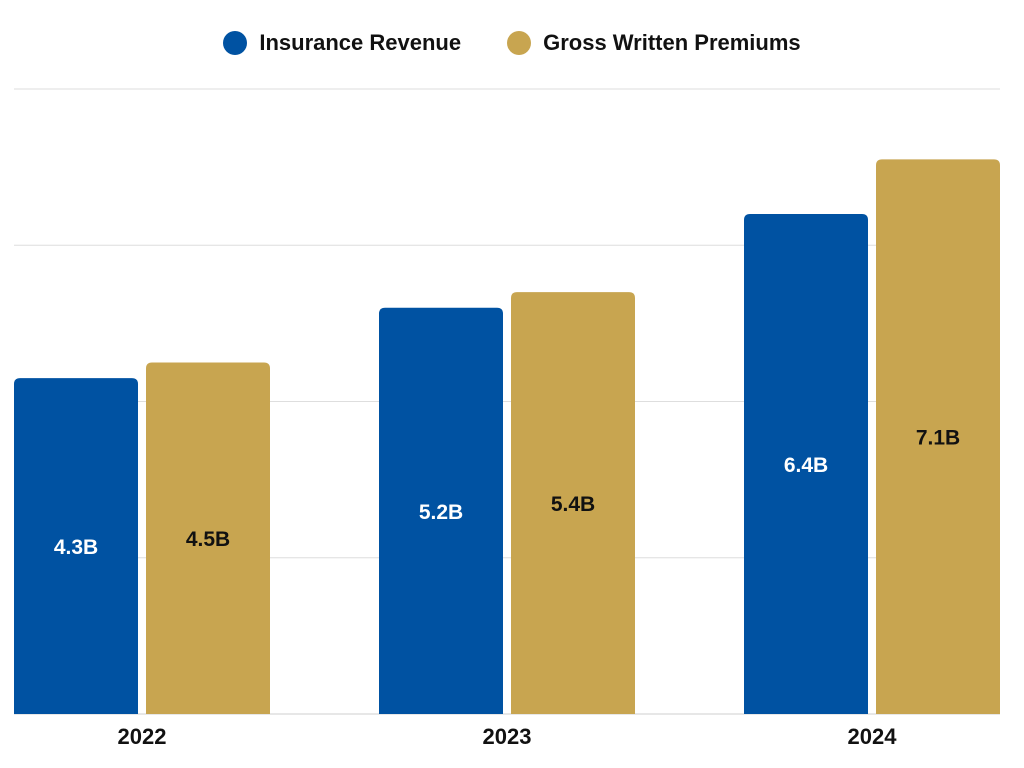 This screenshot has width=1024, height=768. I want to click on bar-gross-written-premiums-2023, so click(573, 503).